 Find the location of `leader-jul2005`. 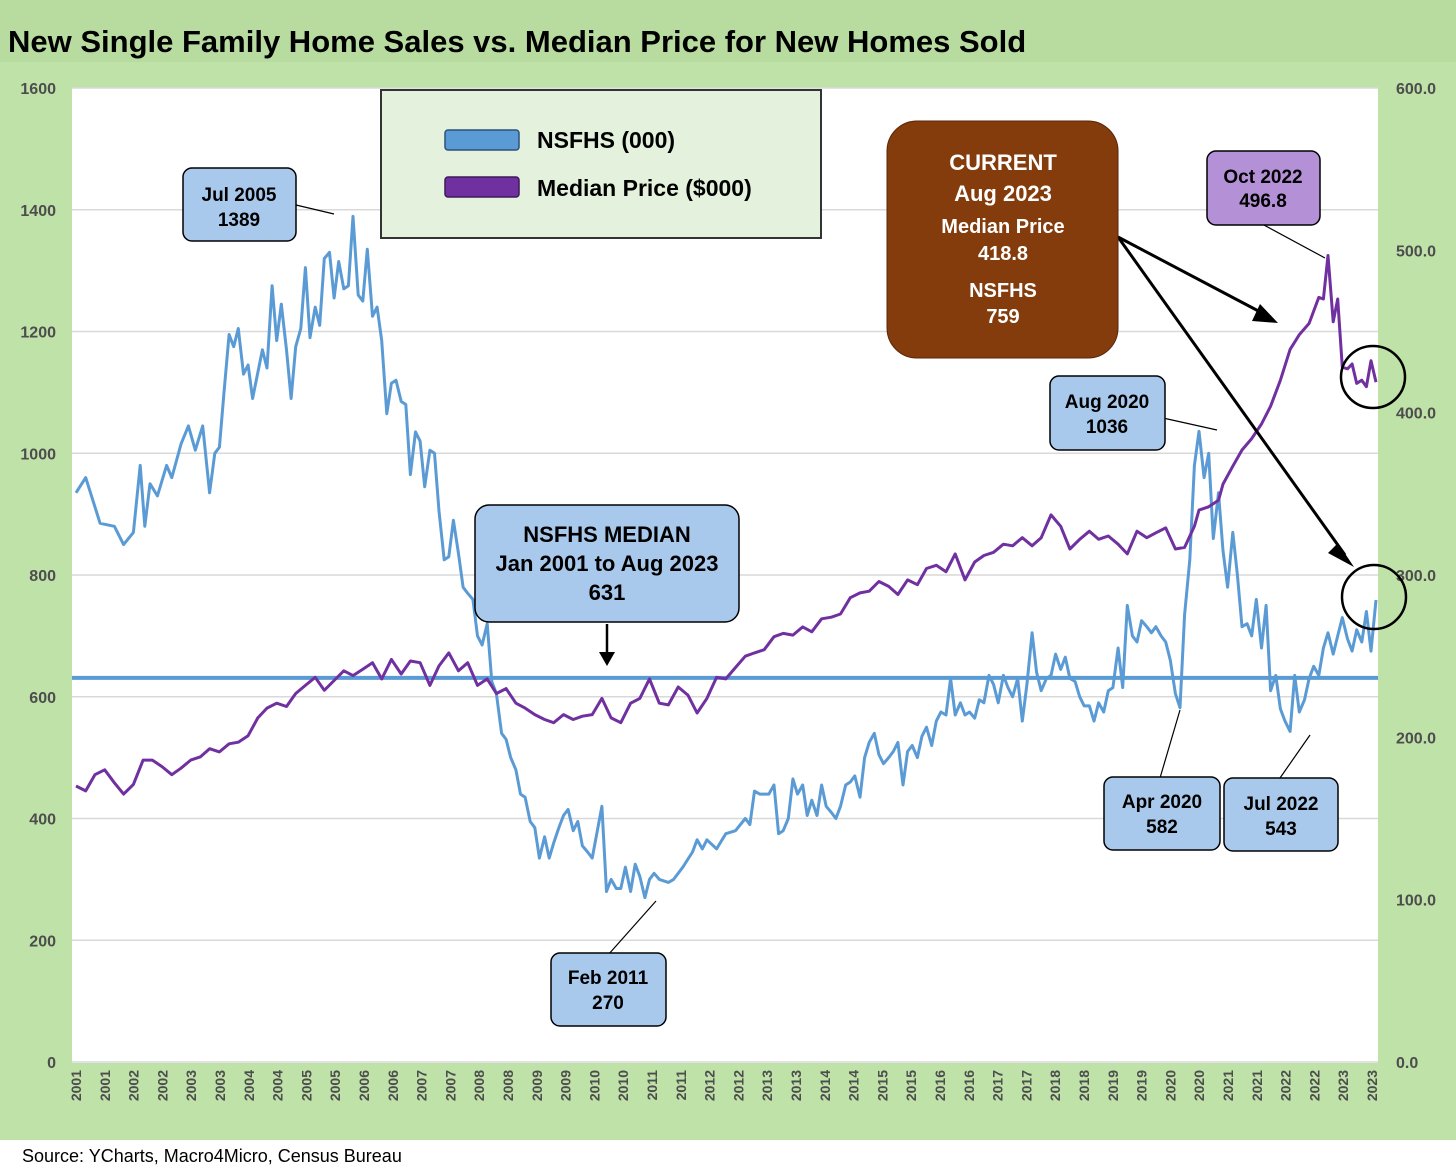

leader-jul2005 is located at coordinates (315, 209).